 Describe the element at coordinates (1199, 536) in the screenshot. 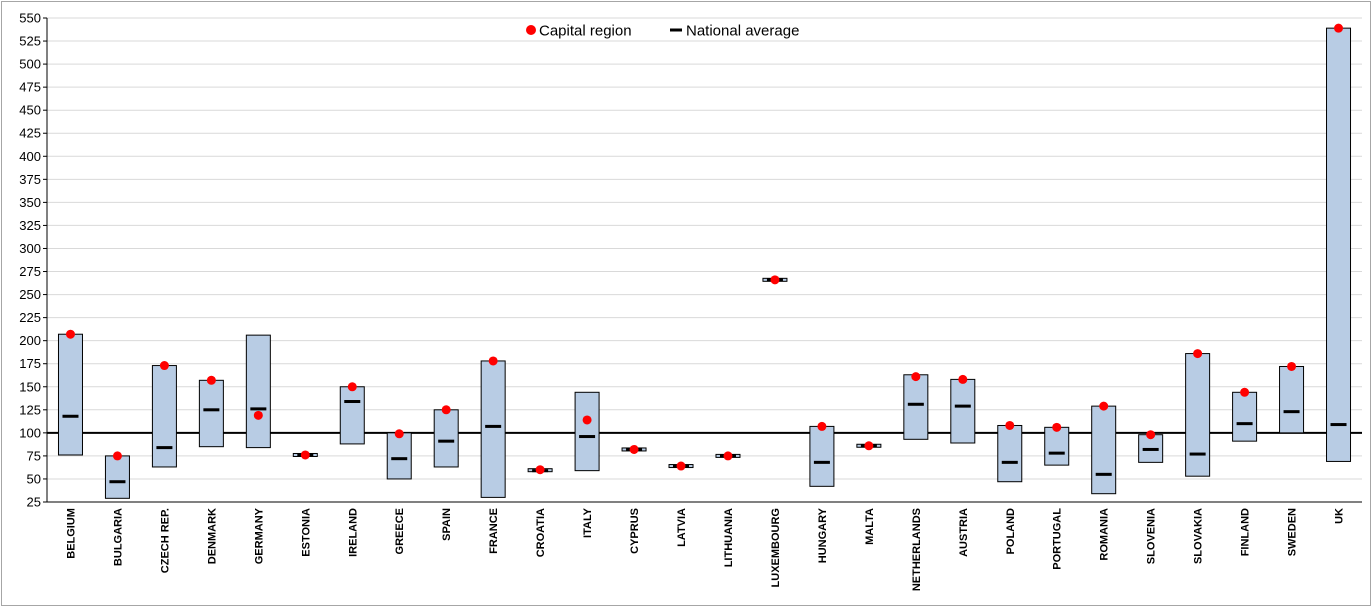

I see `category-label: SLOVAKIA` at that location.